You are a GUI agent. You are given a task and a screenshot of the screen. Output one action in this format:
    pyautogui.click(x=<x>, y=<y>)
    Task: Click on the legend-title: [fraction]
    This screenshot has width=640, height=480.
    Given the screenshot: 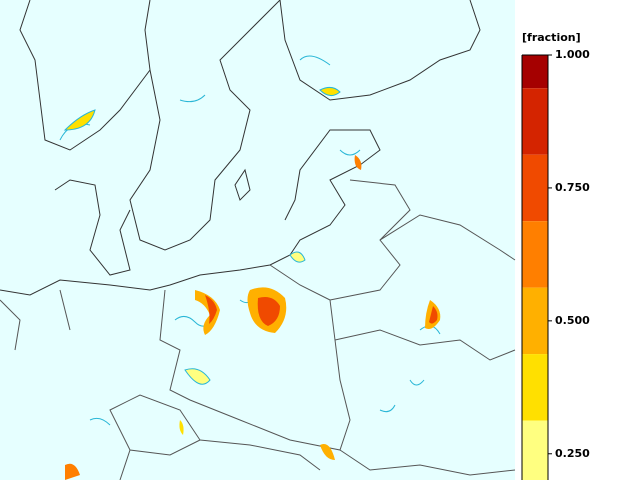 What is the action you would take?
    pyautogui.click(x=551, y=37)
    